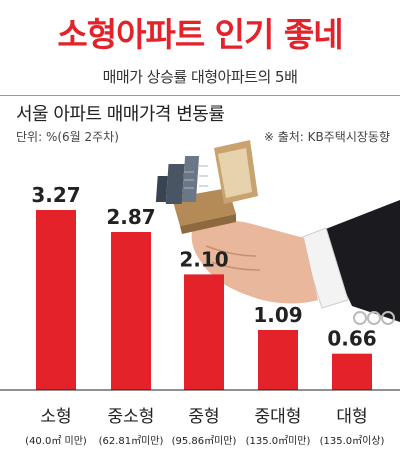 This screenshot has width=400, height=460. What do you see at coordinates (203, 259) in the screenshot?
I see `value-label: 2.10` at bounding box center [203, 259].